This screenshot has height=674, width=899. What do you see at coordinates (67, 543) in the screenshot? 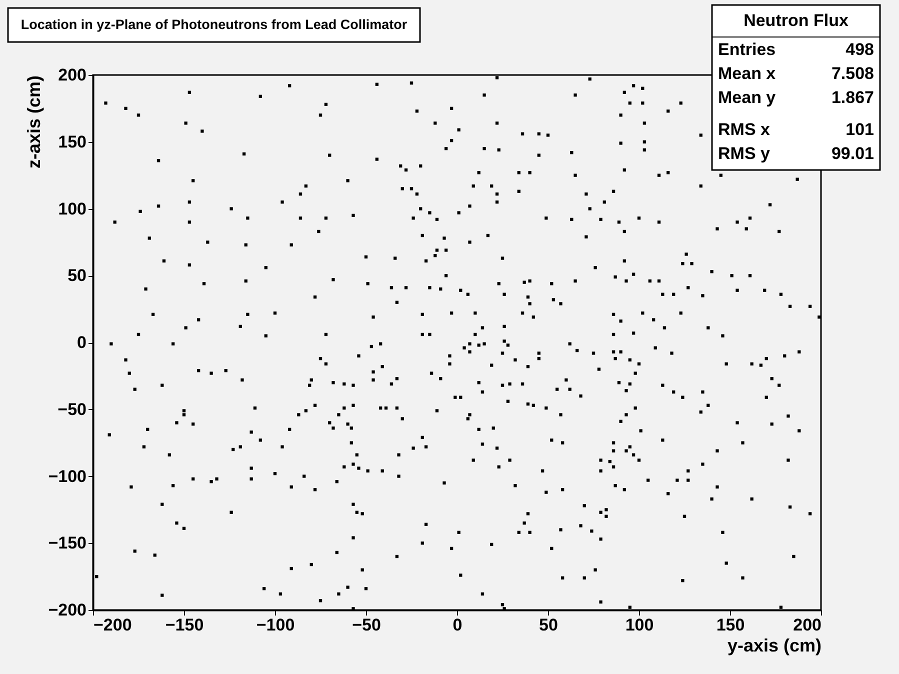
I see `y-tick-label: −150` at bounding box center [67, 543].